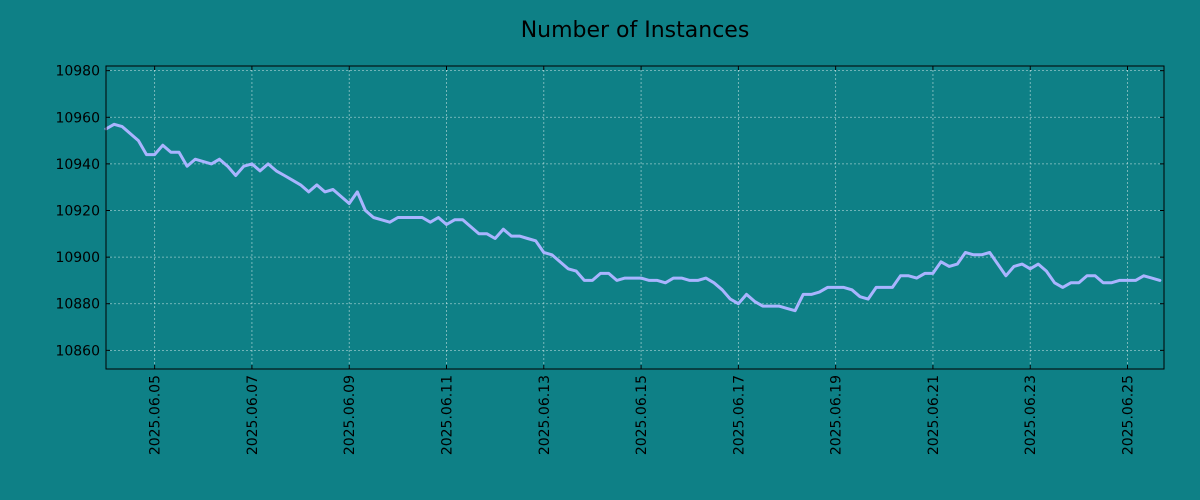 This screenshot has width=1200, height=500. I want to click on x-tick-label: 2025.06.21, so click(934, 415).